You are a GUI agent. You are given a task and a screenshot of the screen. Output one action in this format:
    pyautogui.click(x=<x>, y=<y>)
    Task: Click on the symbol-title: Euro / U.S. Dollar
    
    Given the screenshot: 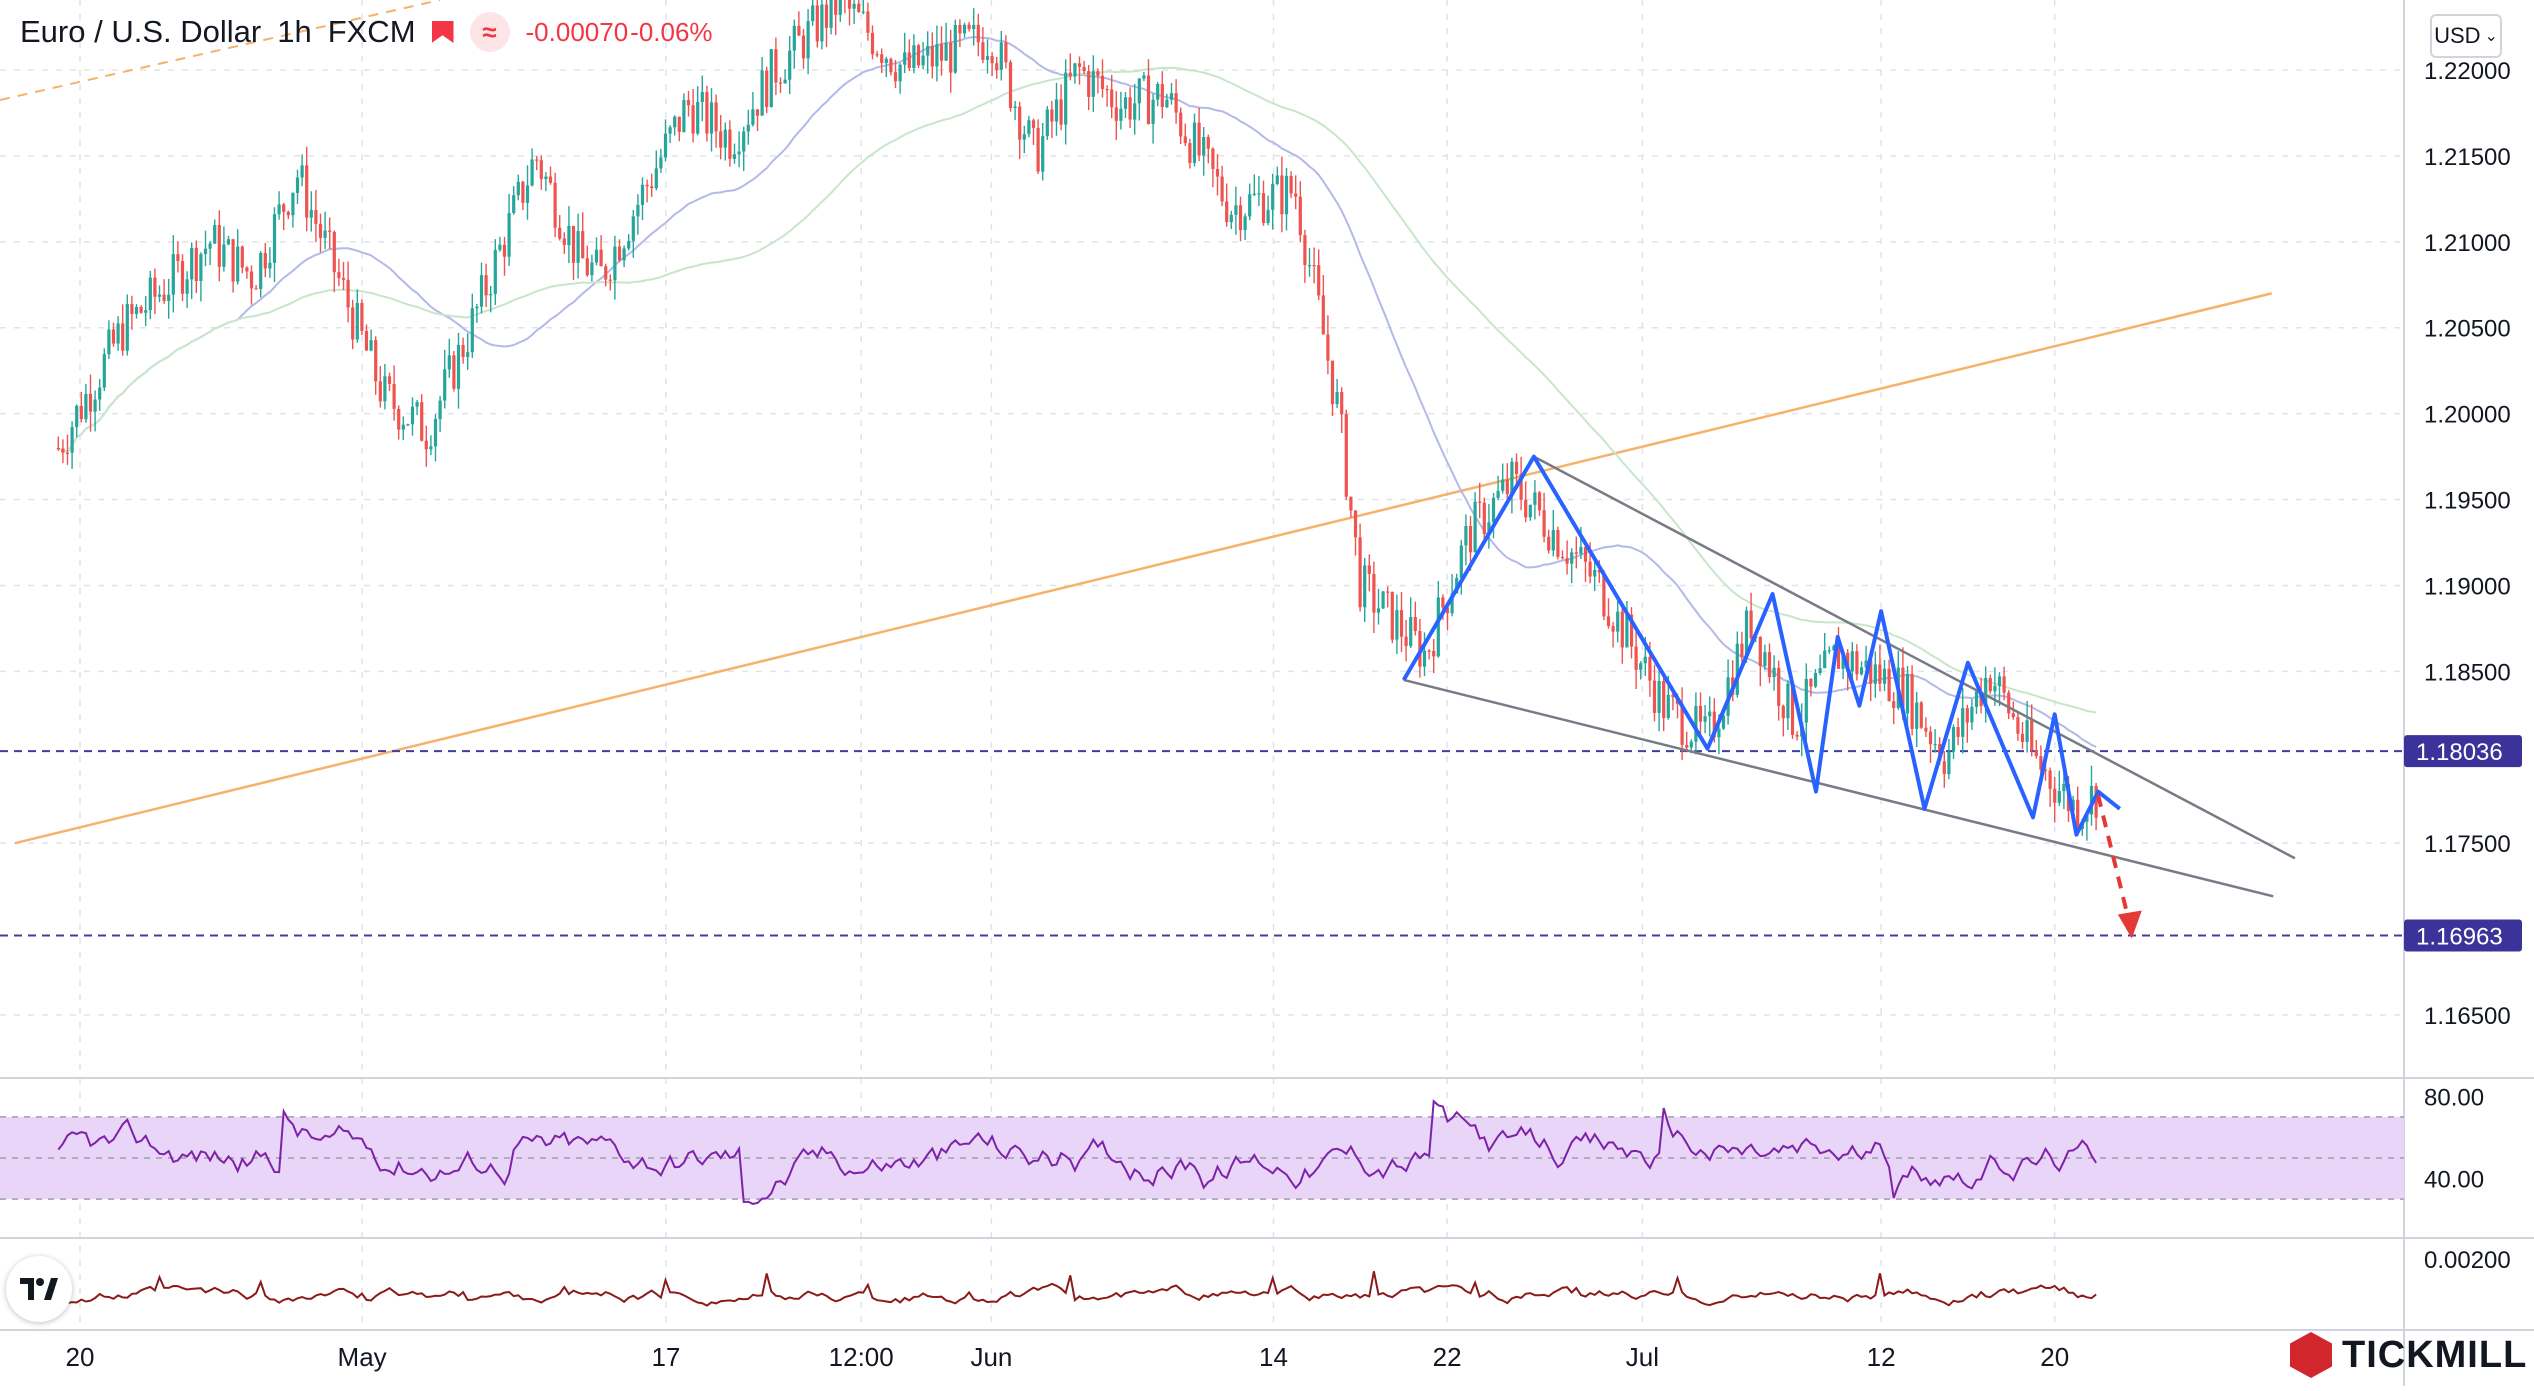 What is the action you would take?
    pyautogui.click(x=141, y=31)
    